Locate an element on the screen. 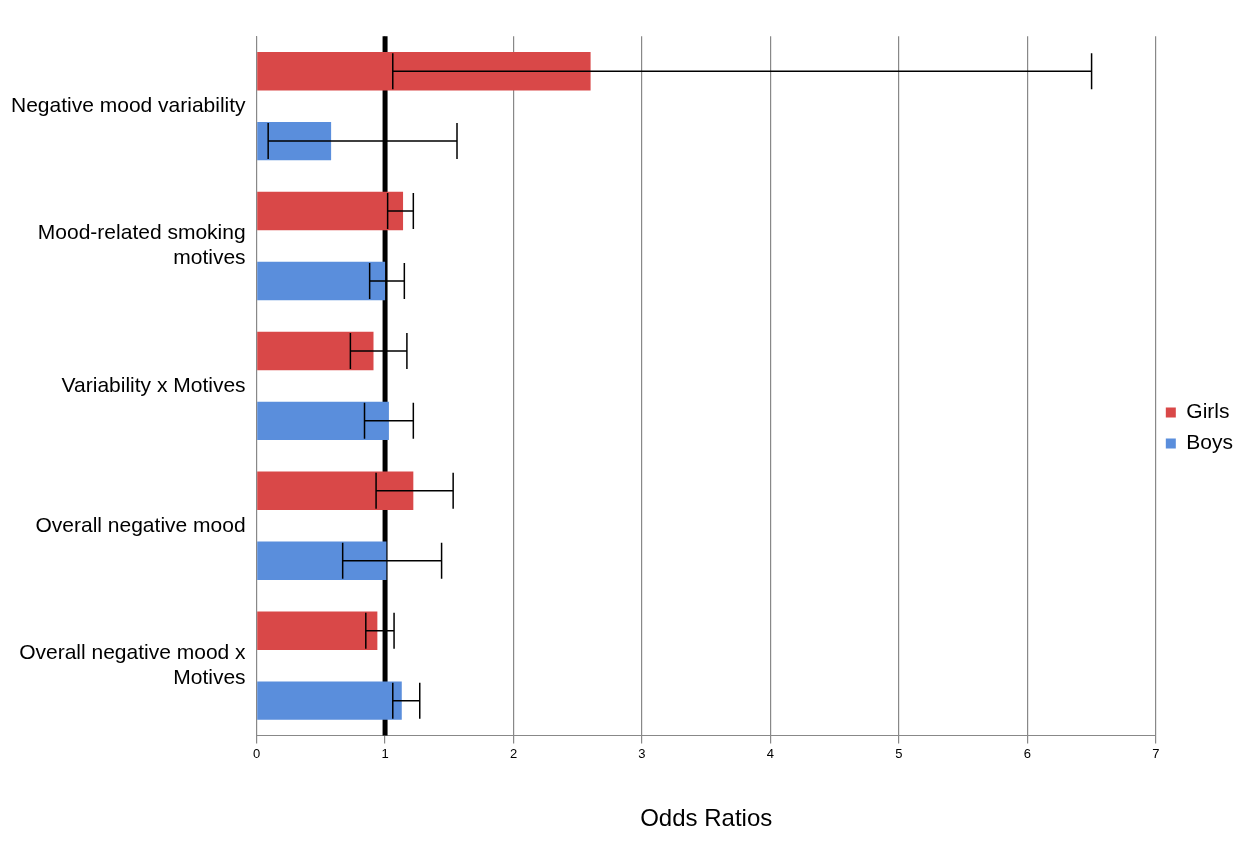 This screenshot has height=848, width=1258. x-tick-label: 6 is located at coordinates (1027, 753).